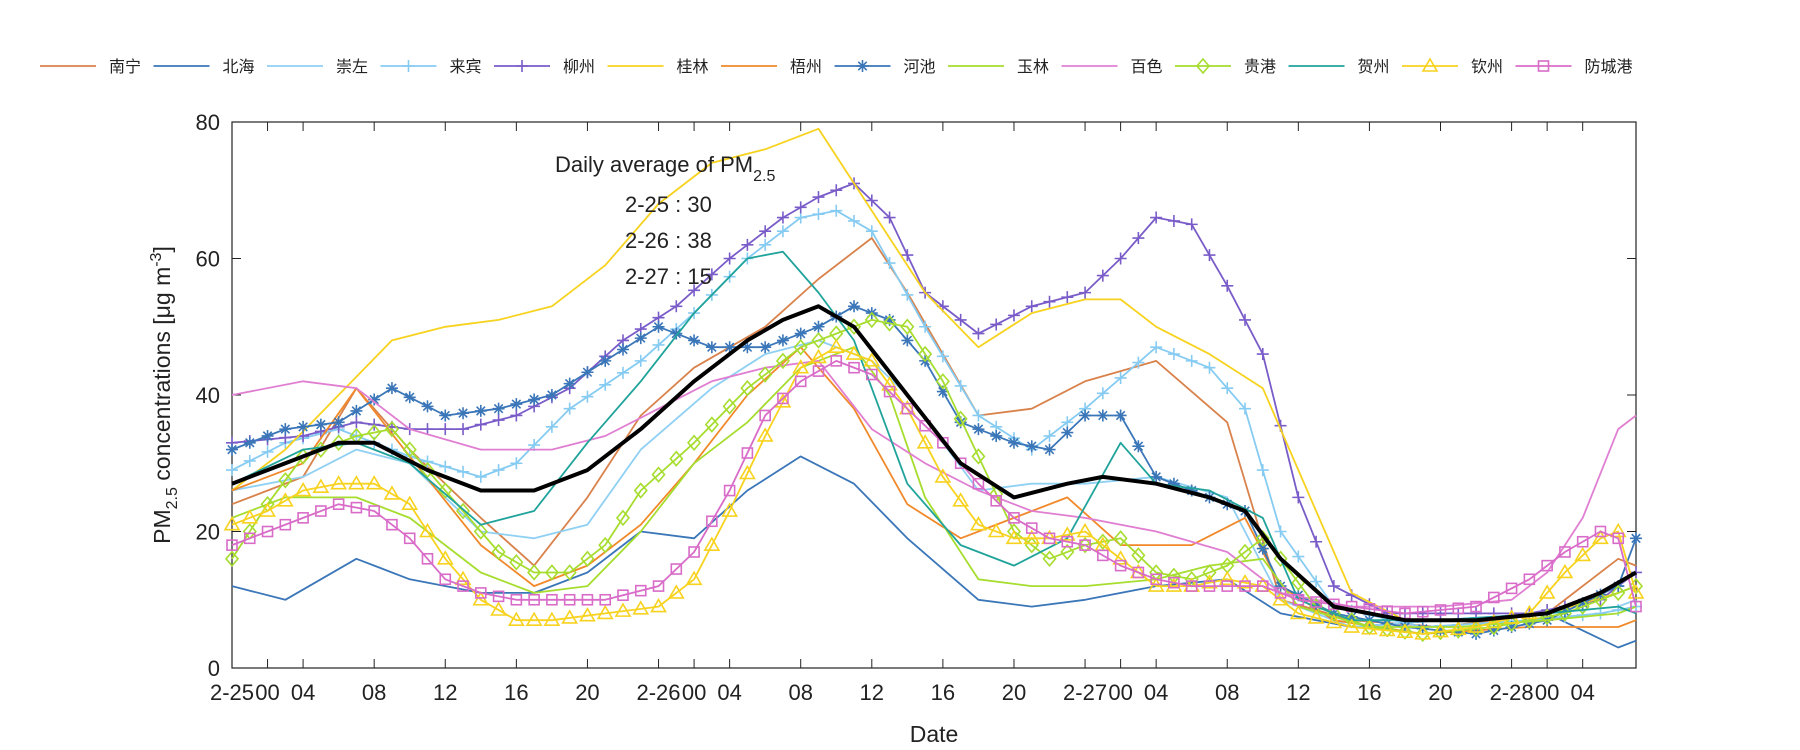  Describe the element at coordinates (658, 66) in the screenshot. I see `legend-item: 桂林` at that location.